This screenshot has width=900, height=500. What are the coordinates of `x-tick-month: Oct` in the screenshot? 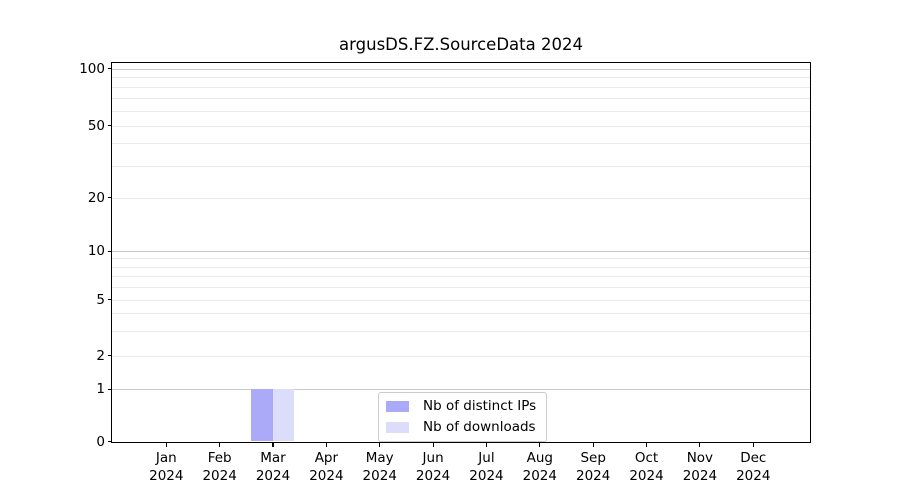 It's located at (646, 458).